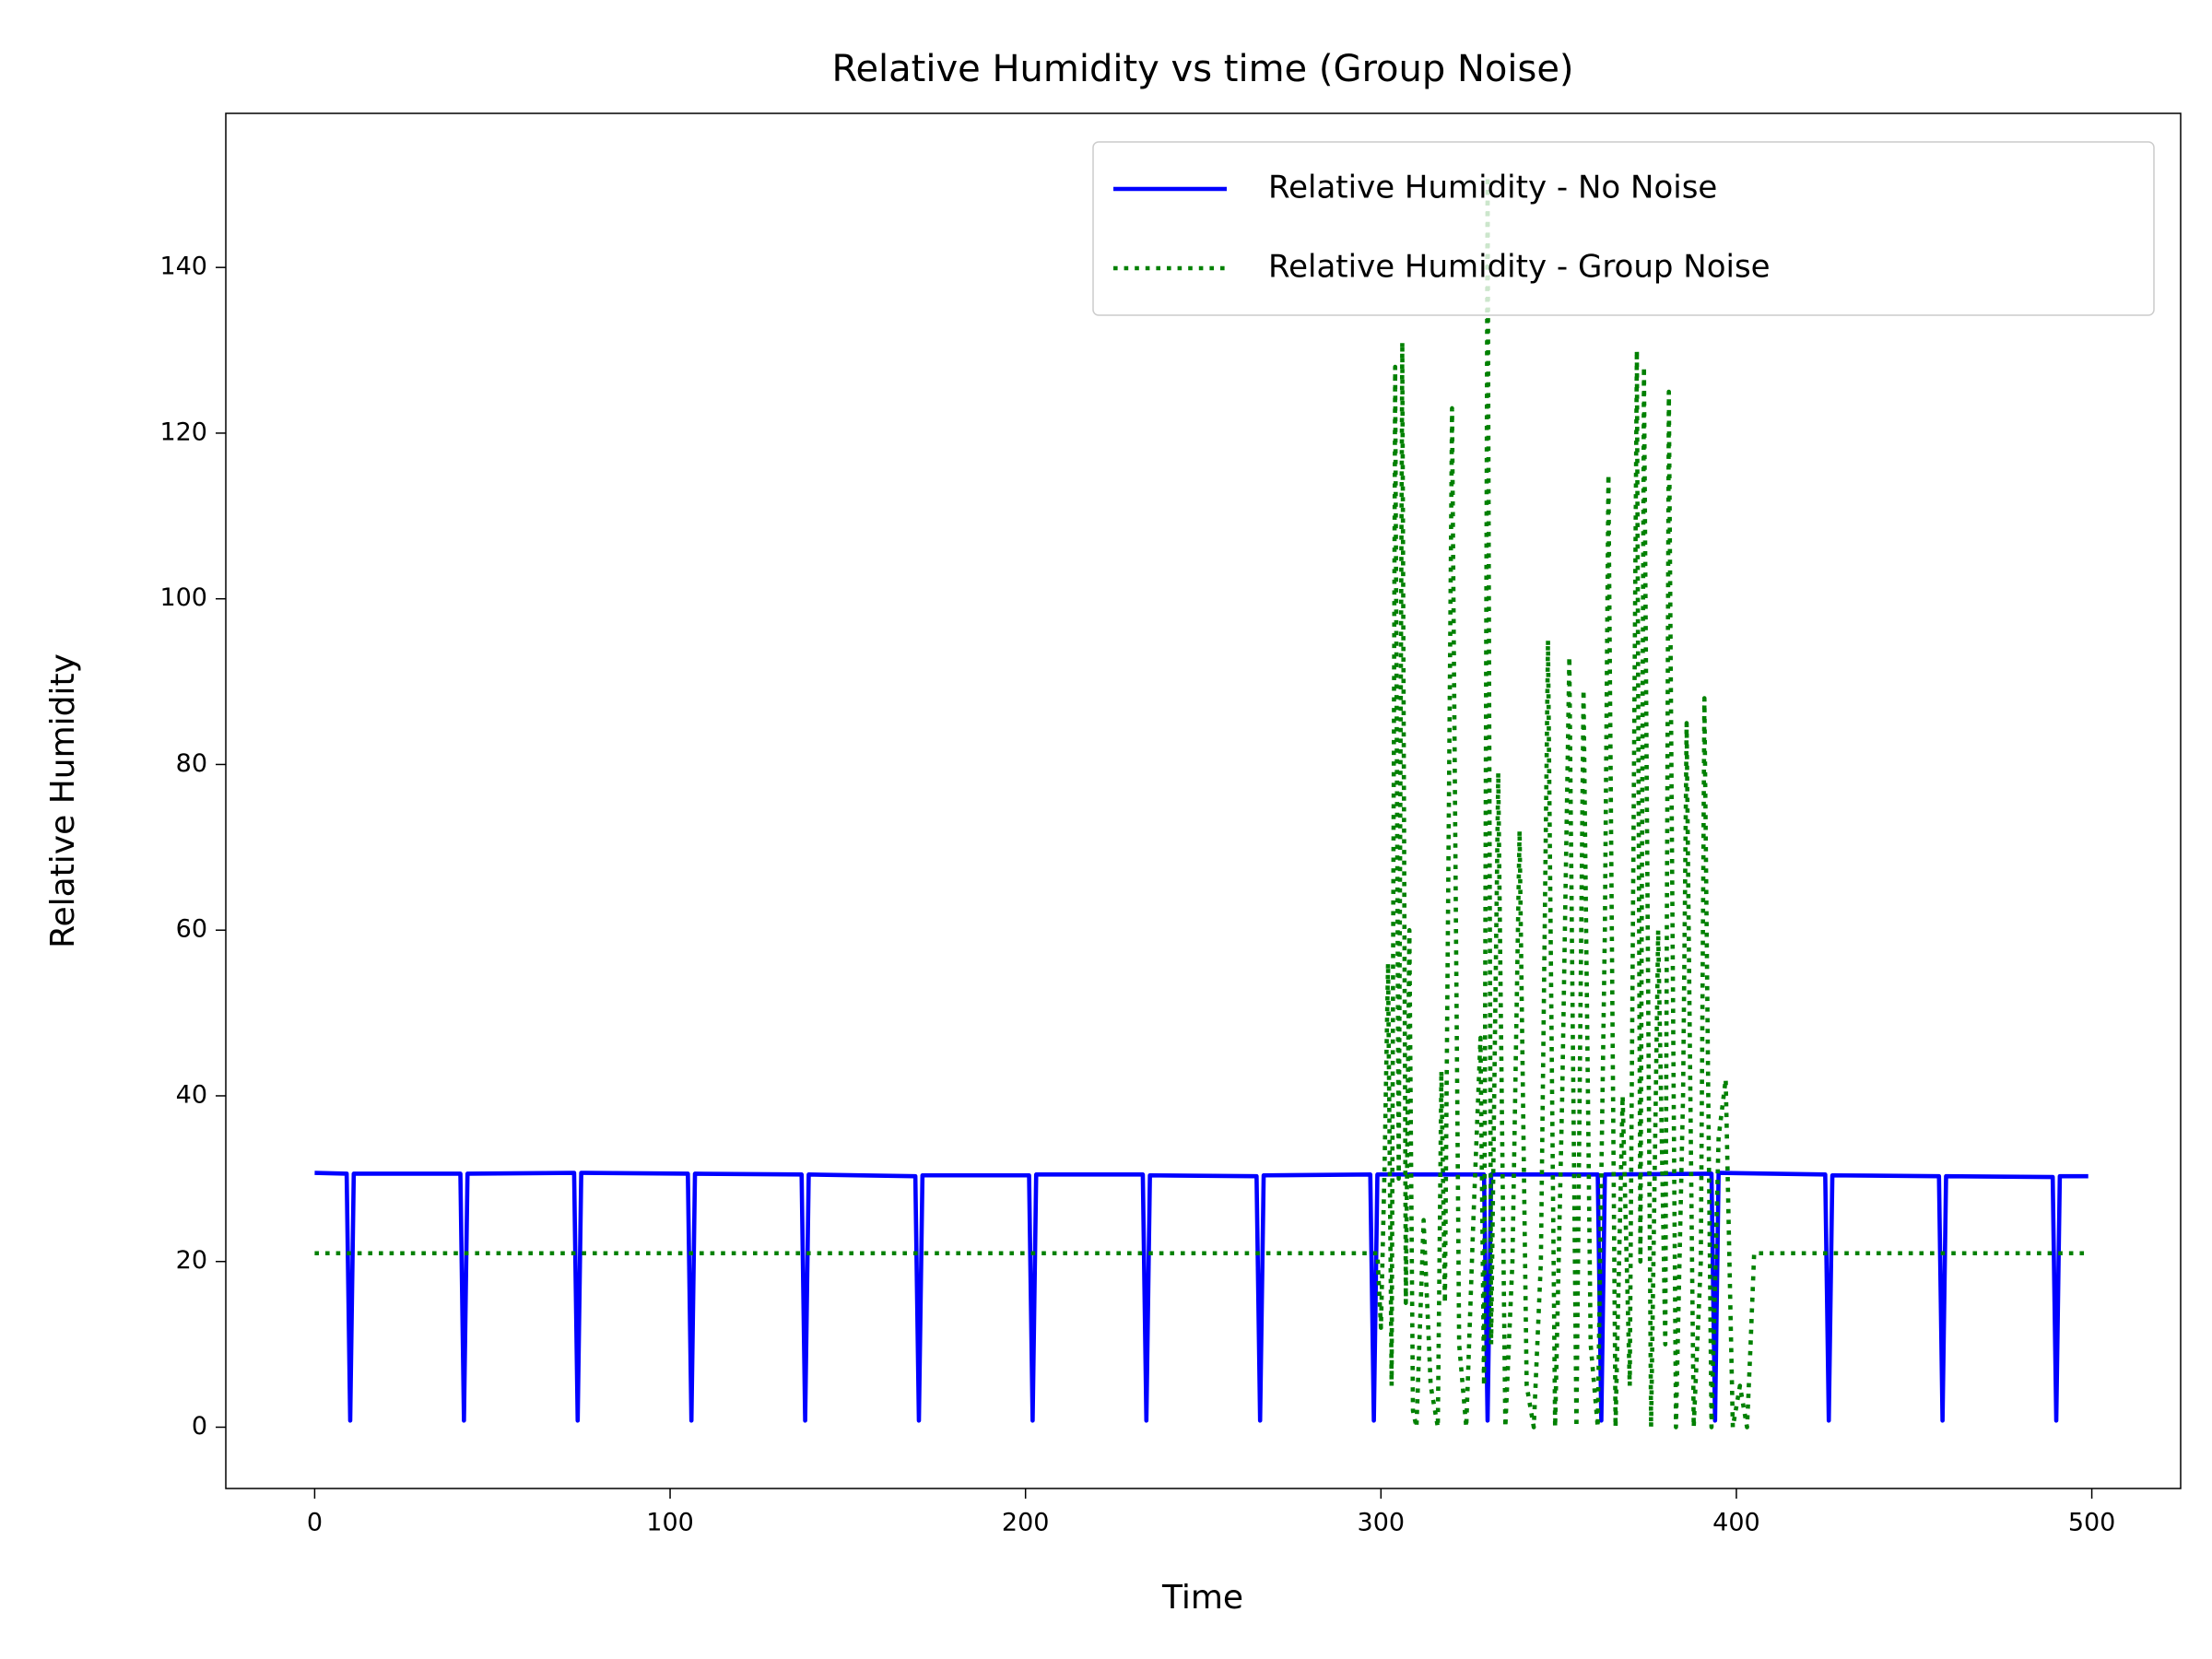 This screenshot has width=2212, height=1659. What do you see at coordinates (191, 929) in the screenshot?
I see `y-tick-label: 60` at bounding box center [191, 929].